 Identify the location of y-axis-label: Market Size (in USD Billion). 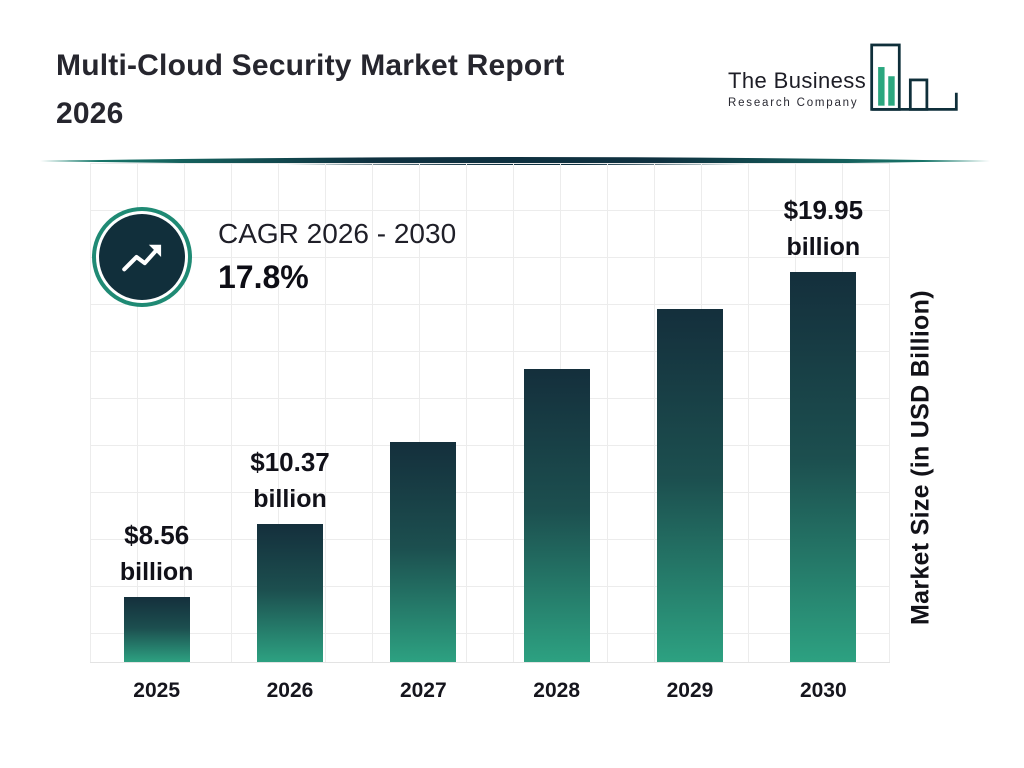
(920, 457).